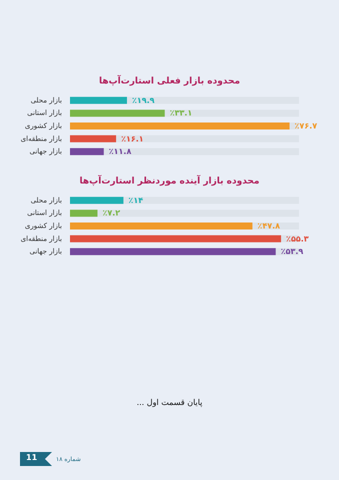 The height and width of the screenshot is (480, 339). I want to click on data-label: ٪۱۶.۱, so click(132, 139).